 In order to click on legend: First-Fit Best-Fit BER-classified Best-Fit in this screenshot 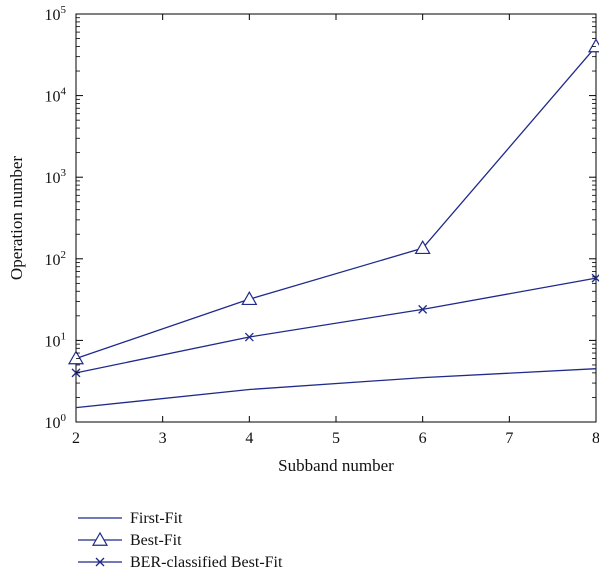, I will do `click(180, 540)`.